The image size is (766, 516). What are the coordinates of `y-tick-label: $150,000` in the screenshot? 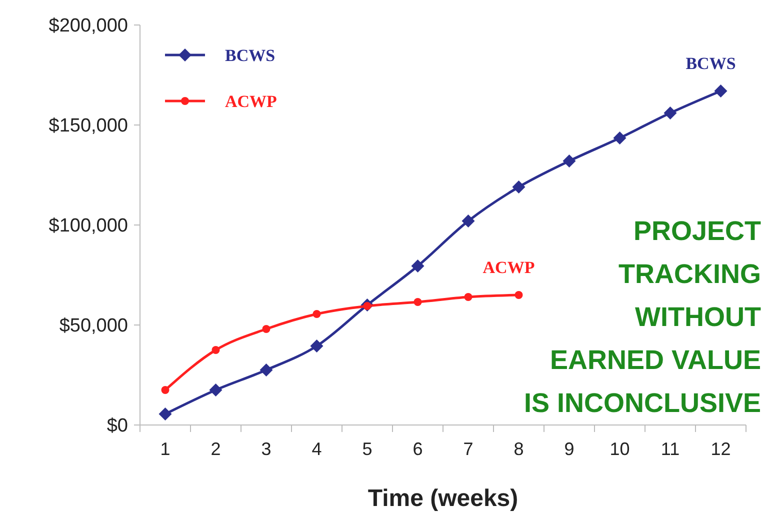 It's located at (88, 126).